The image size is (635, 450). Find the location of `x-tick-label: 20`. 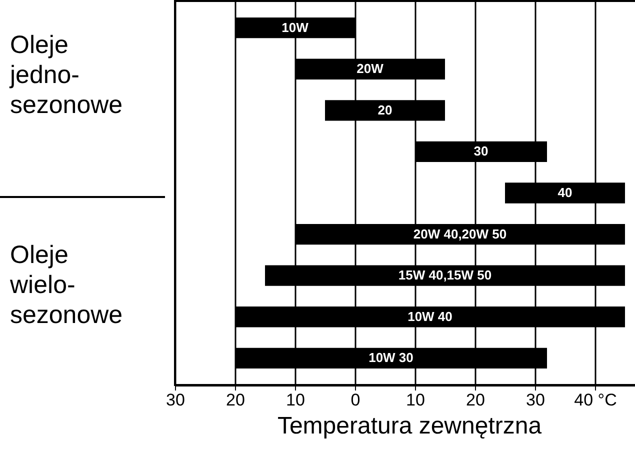

x-tick-label: 20 is located at coordinates (235, 400).